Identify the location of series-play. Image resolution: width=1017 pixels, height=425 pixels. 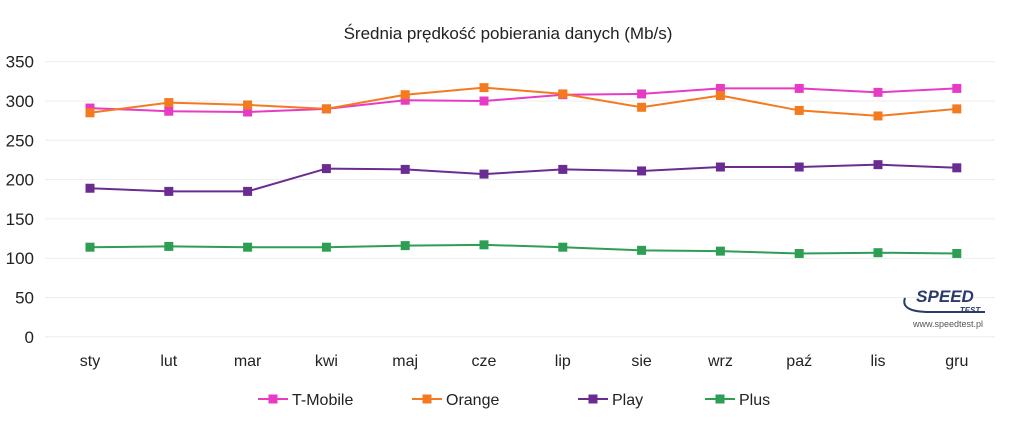
(523, 178).